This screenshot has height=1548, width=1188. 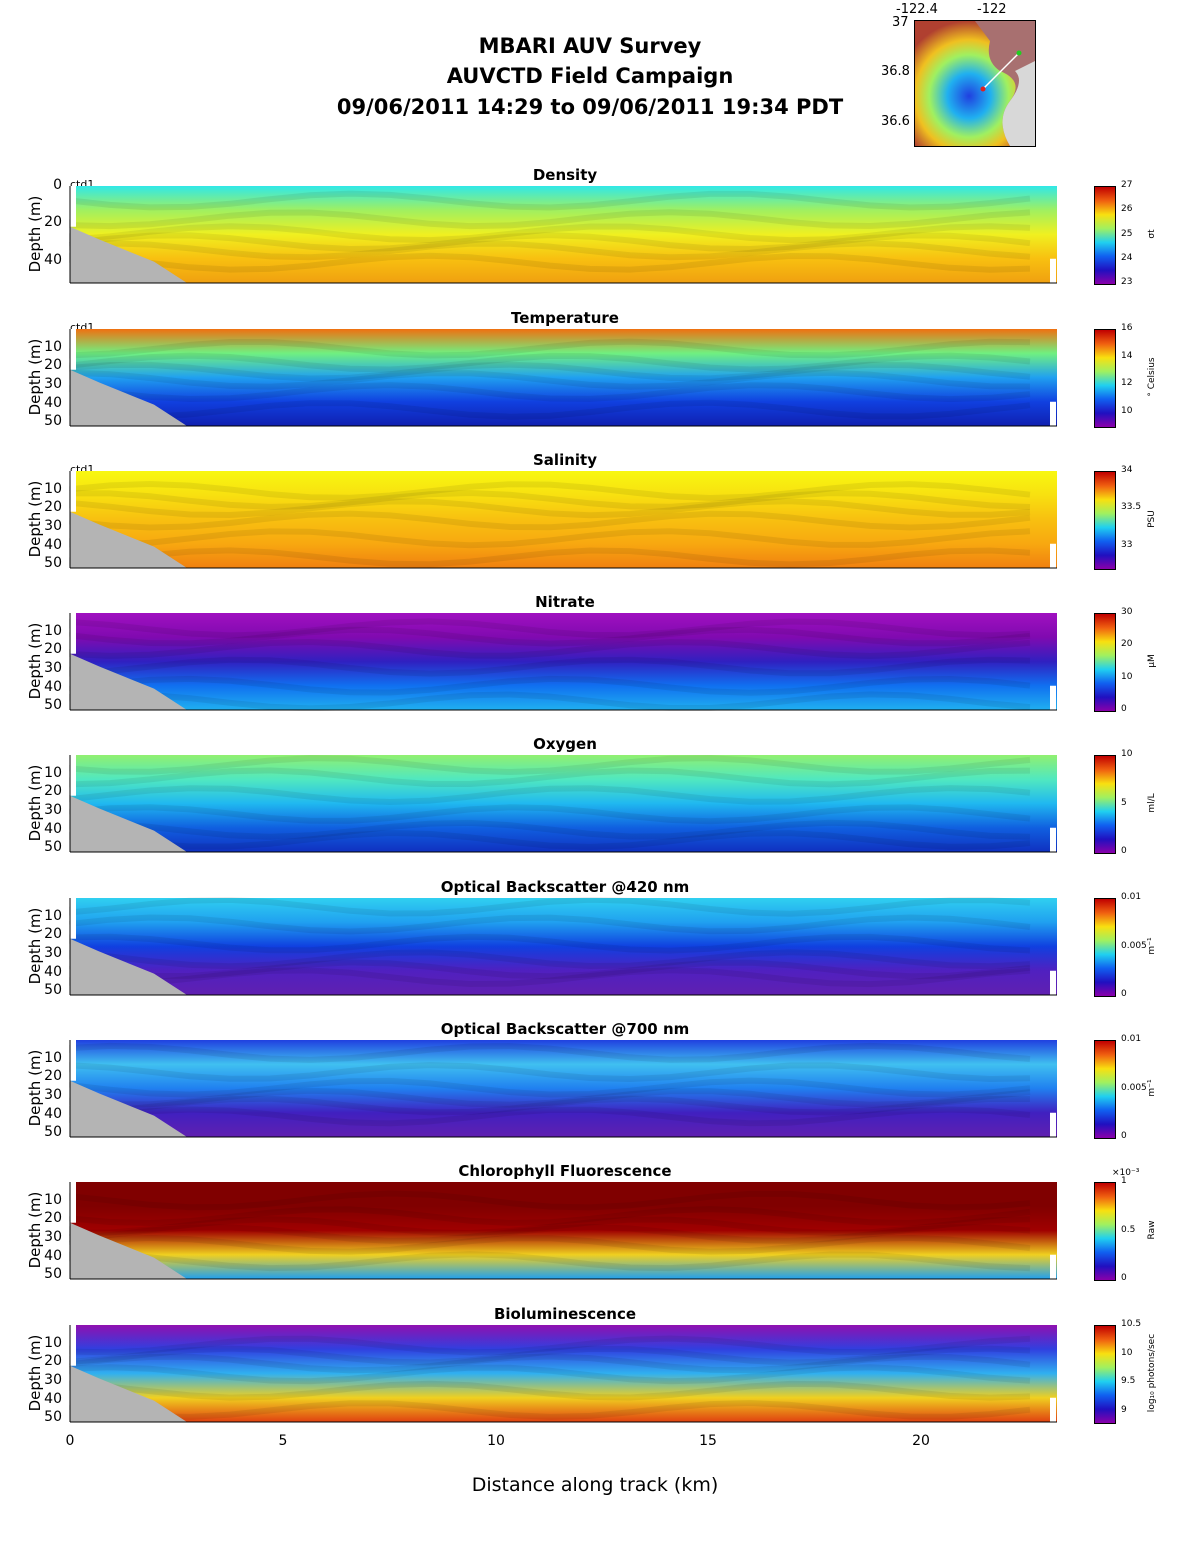 I want to click on y-tick-6-0: 10, so click(x=53, y=1057).